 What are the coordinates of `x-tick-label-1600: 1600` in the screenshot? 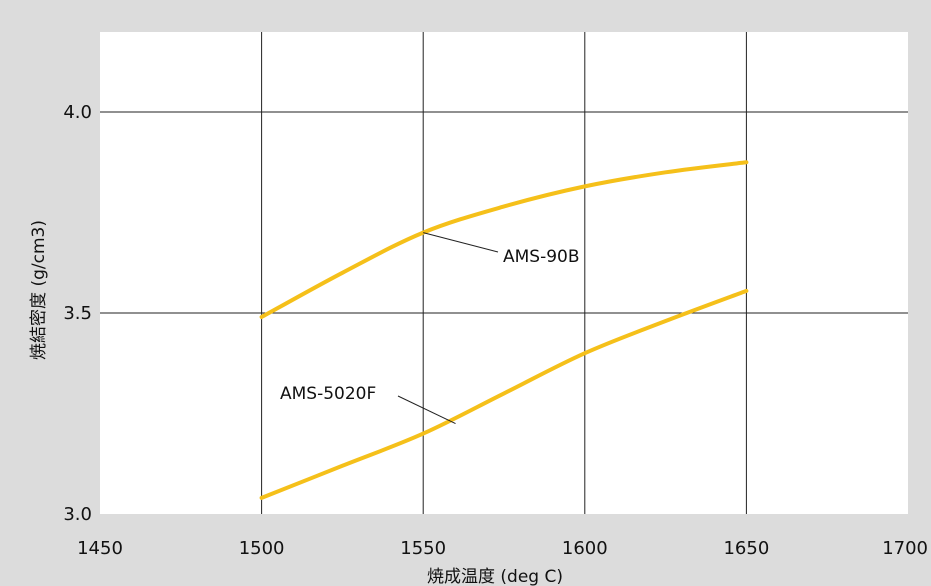 It's located at (585, 548).